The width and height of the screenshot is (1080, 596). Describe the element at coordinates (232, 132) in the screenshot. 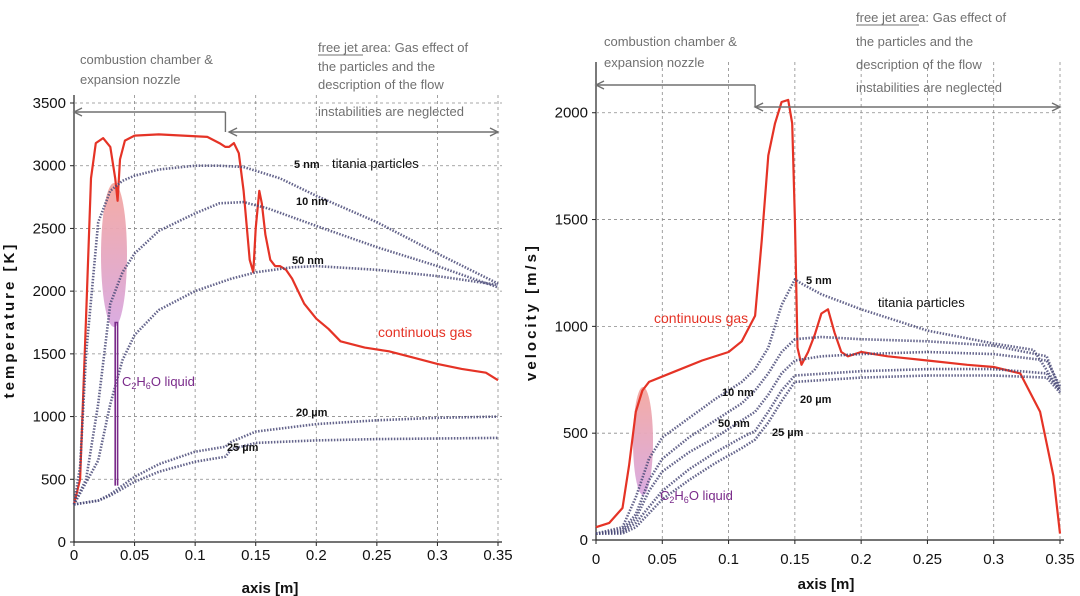

I see `temperature-region-right-arrowhead-start` at that location.